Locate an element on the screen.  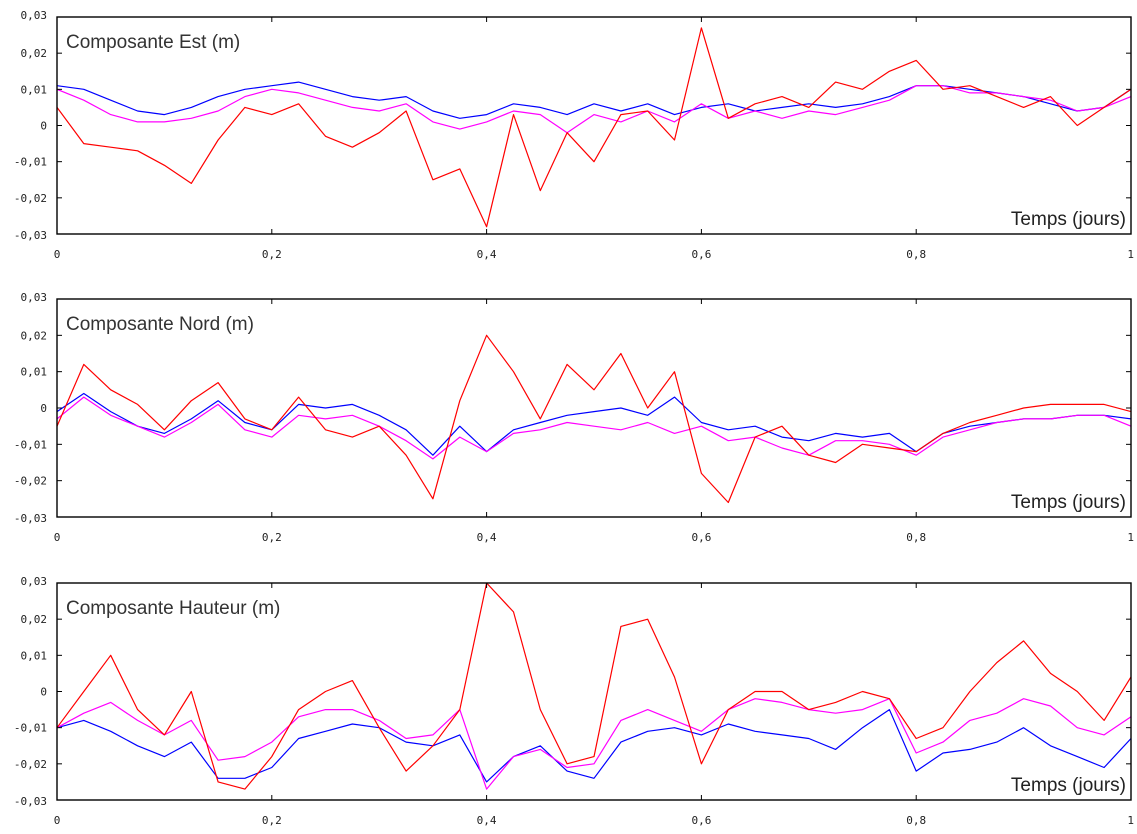
panel-title: Composante Est (m) is located at coordinates (153, 42).